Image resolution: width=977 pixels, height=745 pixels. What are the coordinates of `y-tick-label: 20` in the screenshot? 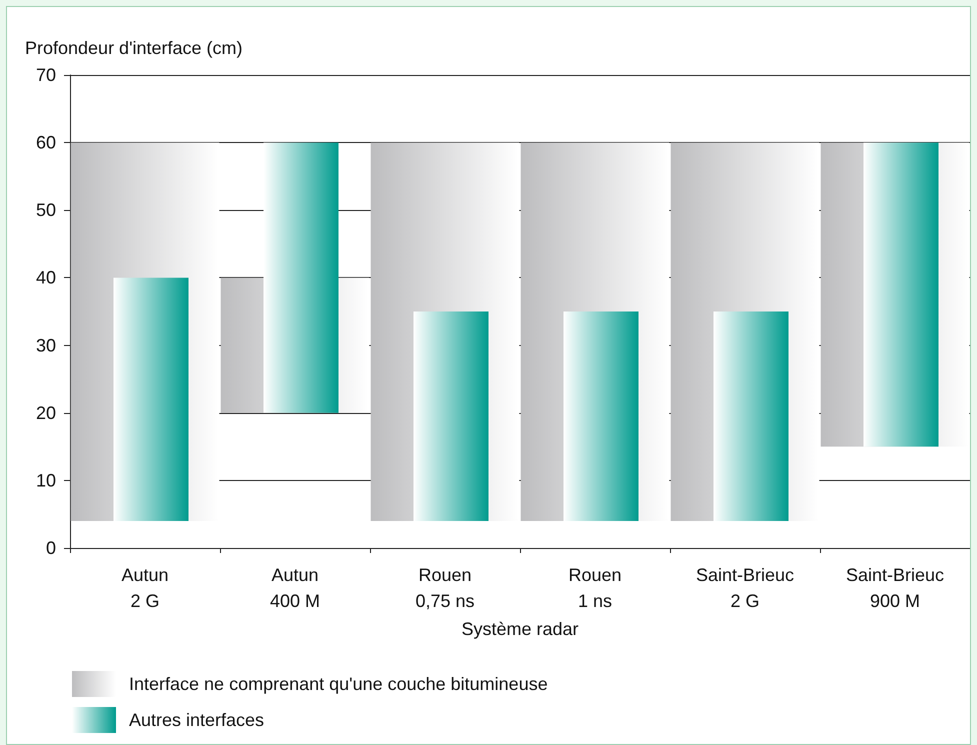 It's located at (46, 412).